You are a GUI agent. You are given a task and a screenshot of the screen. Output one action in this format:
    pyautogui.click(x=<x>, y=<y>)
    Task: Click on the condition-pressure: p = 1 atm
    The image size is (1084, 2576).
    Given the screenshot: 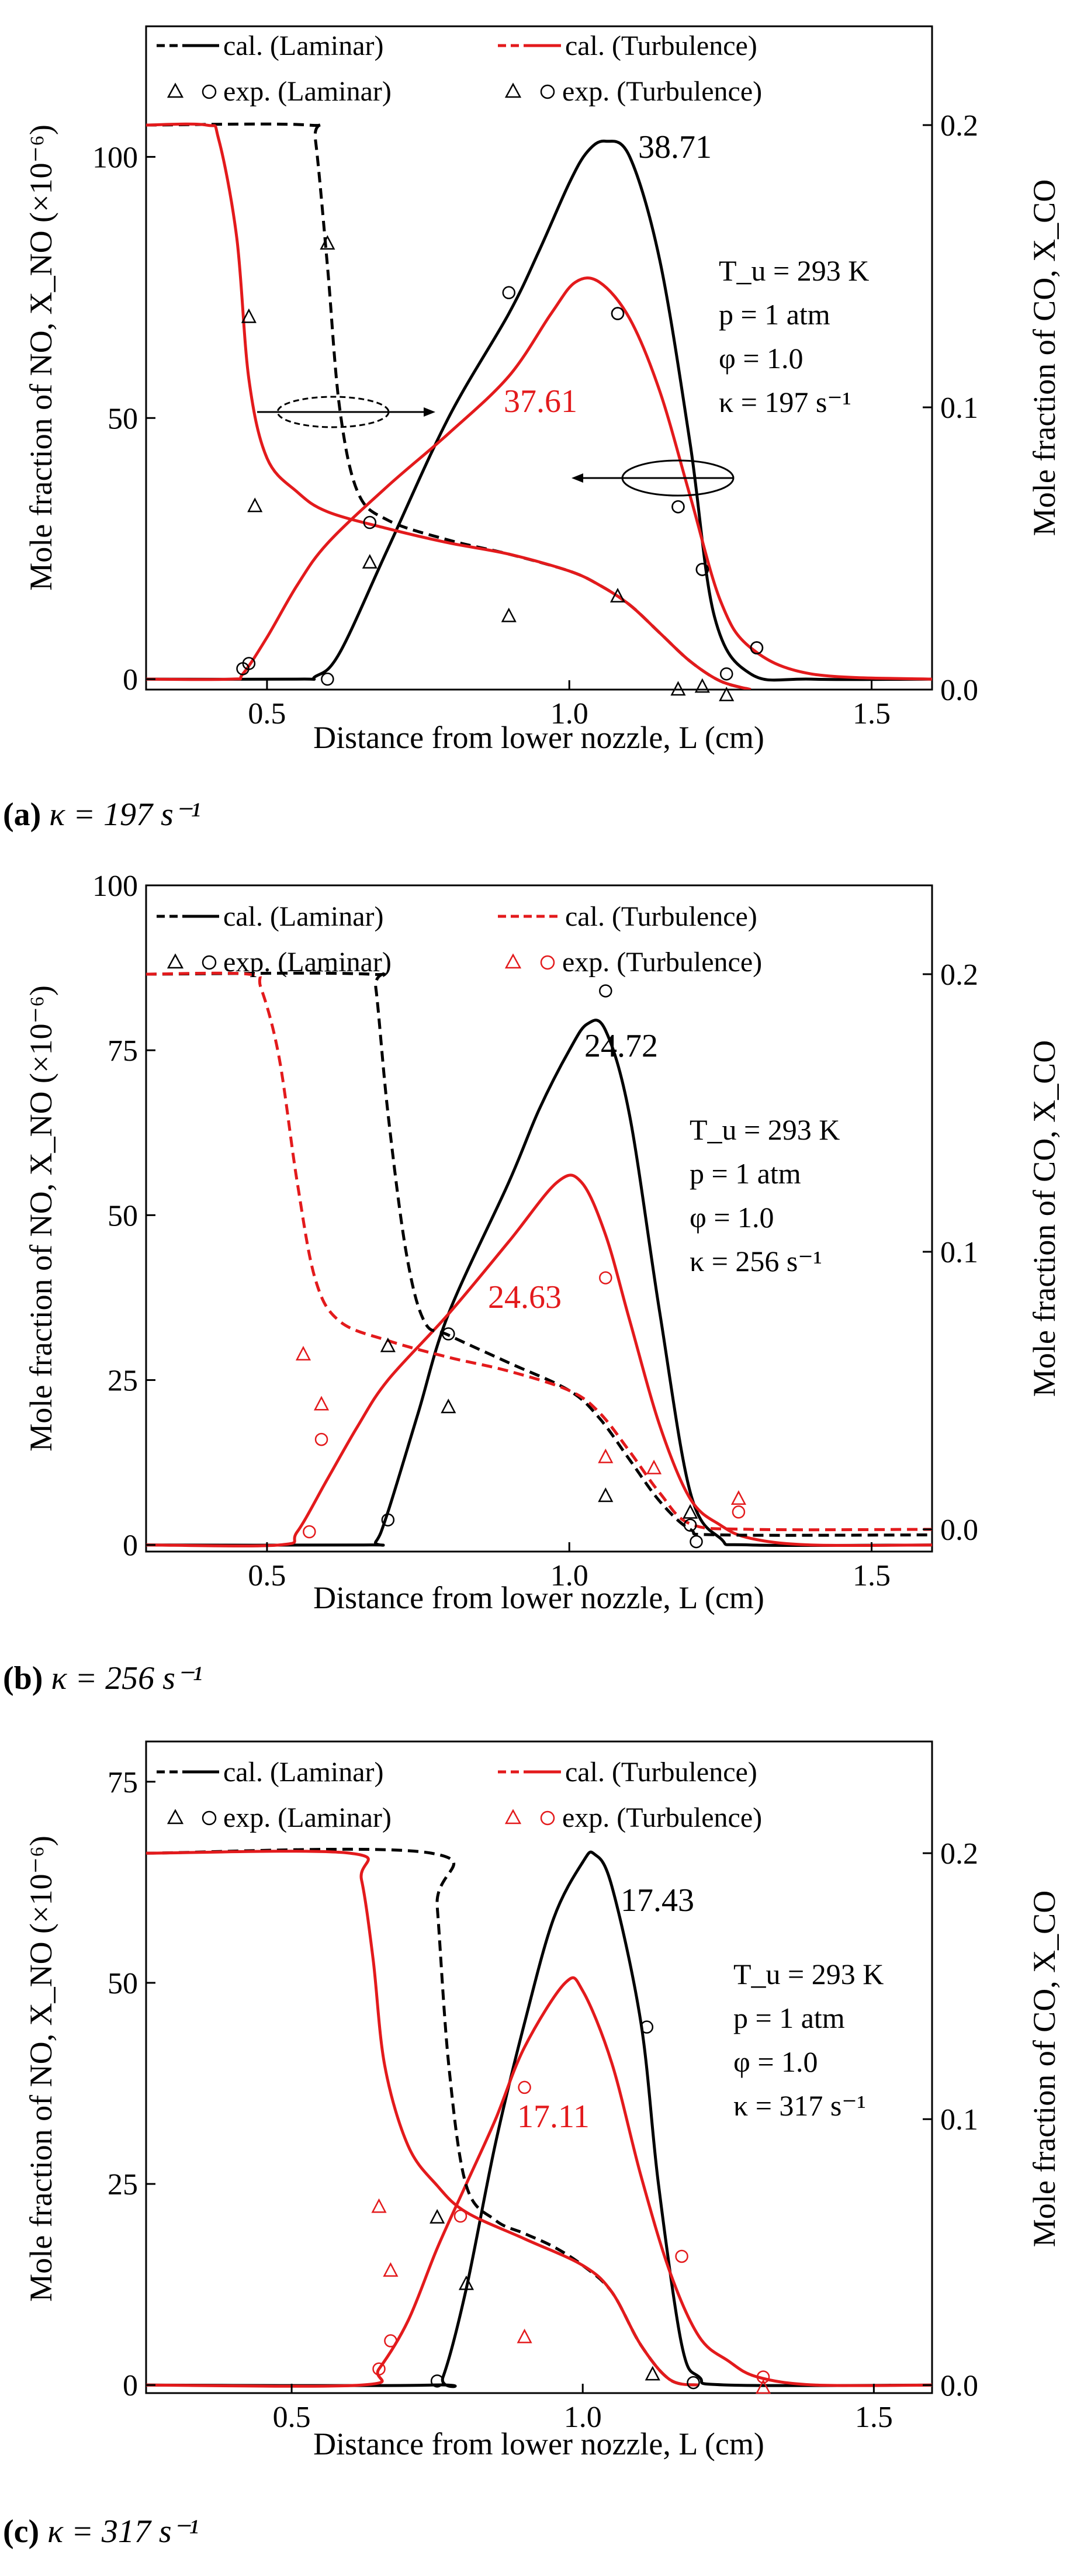 What is the action you would take?
    pyautogui.click(x=774, y=314)
    